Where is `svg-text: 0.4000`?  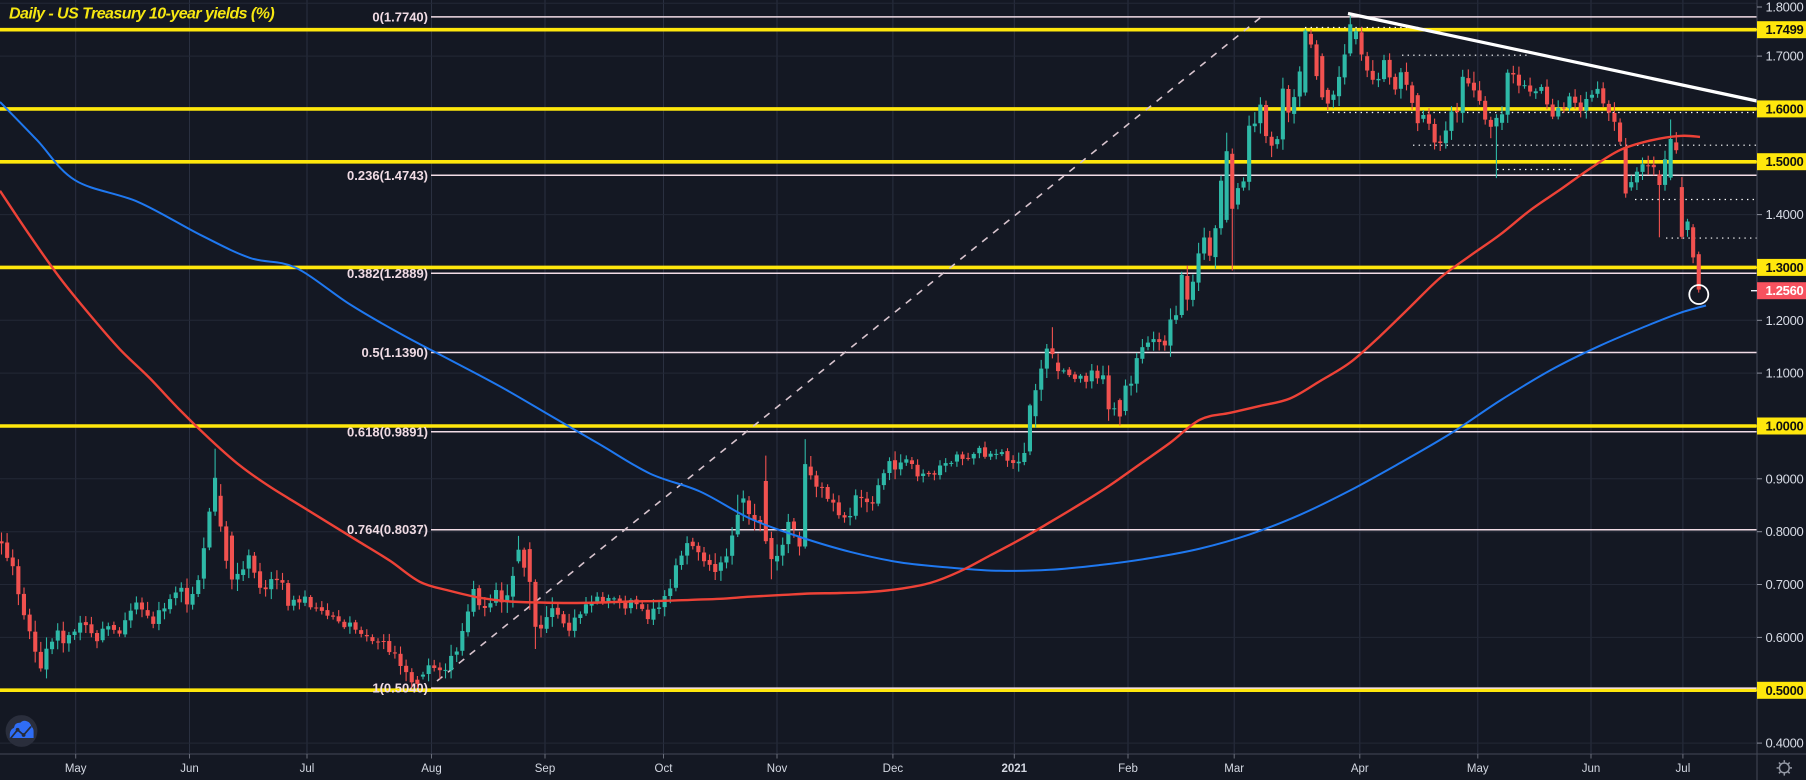
svg-text: 0.4000 is located at coordinates (1785, 743).